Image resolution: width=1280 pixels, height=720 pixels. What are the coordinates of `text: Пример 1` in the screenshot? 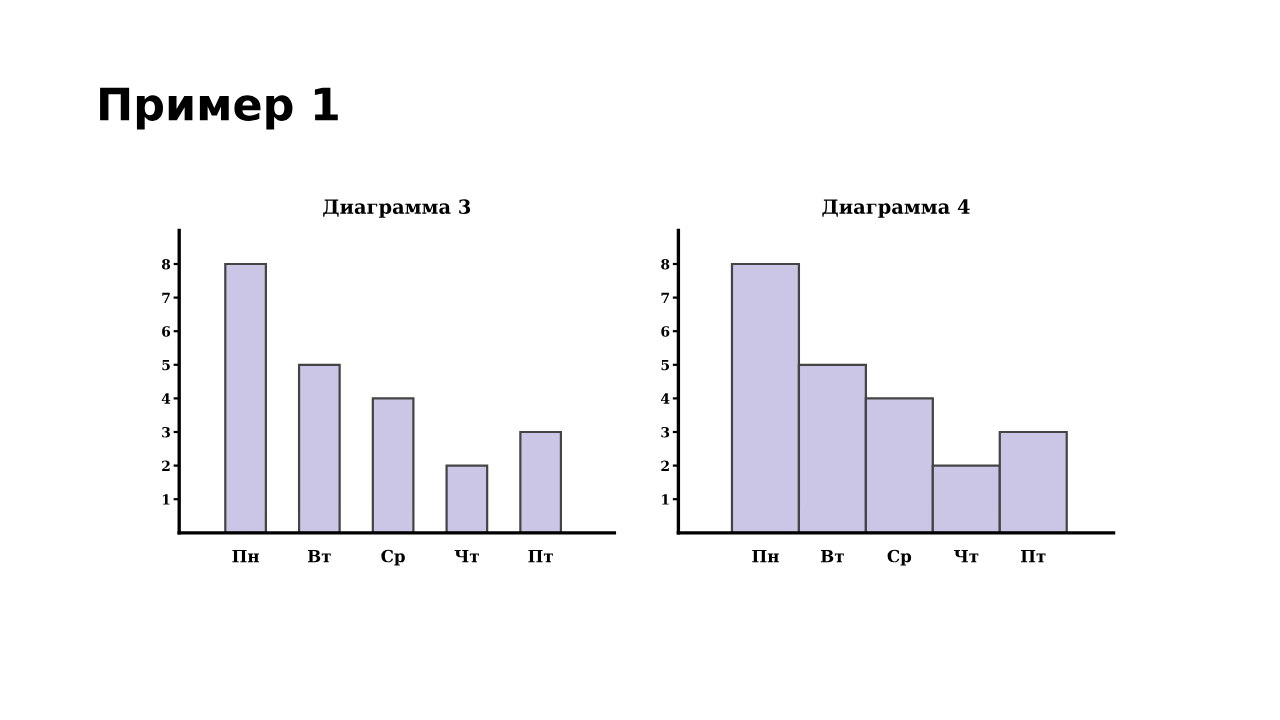 It's located at (219, 108).